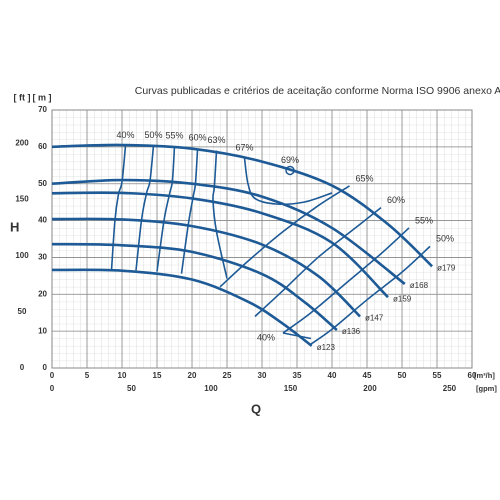 The height and width of the screenshot is (500, 500). Describe the element at coordinates (122, 375) in the screenshot. I see `x-tick-label: 10` at that location.